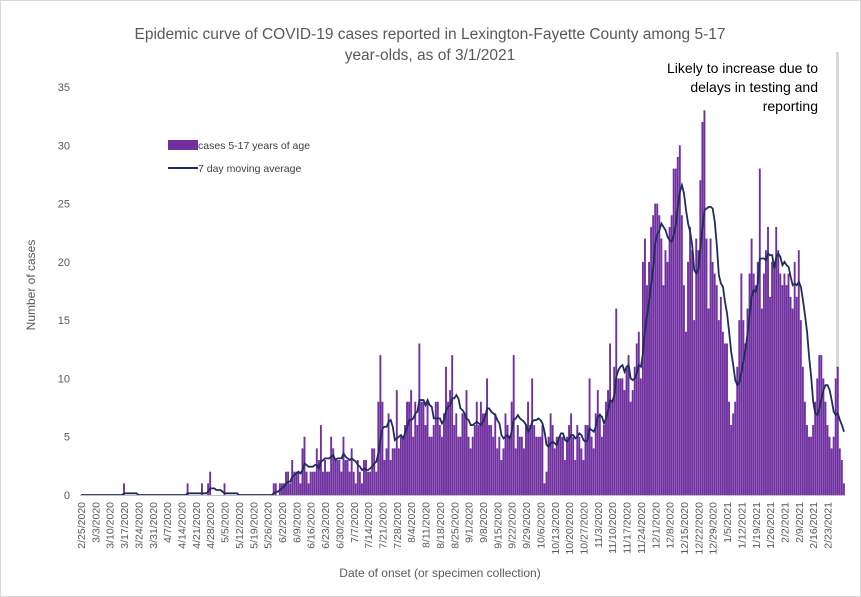 The width and height of the screenshot is (861, 597). What do you see at coordinates (197, 525) in the screenshot?
I see `x-tick-label: 4/21/2020` at bounding box center [197, 525].